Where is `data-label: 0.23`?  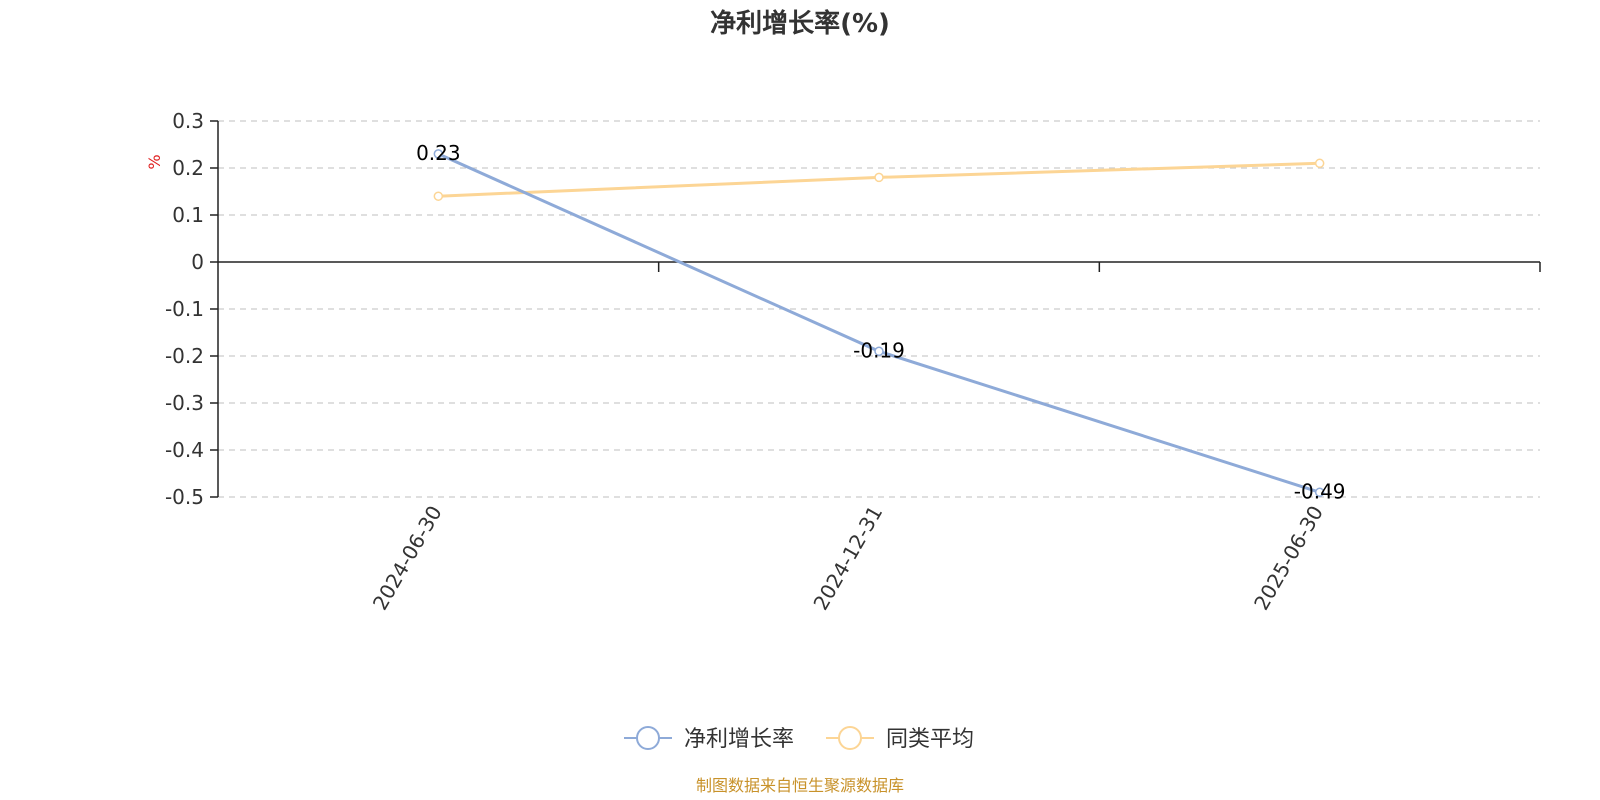 data-label: 0.23 is located at coordinates (438, 153).